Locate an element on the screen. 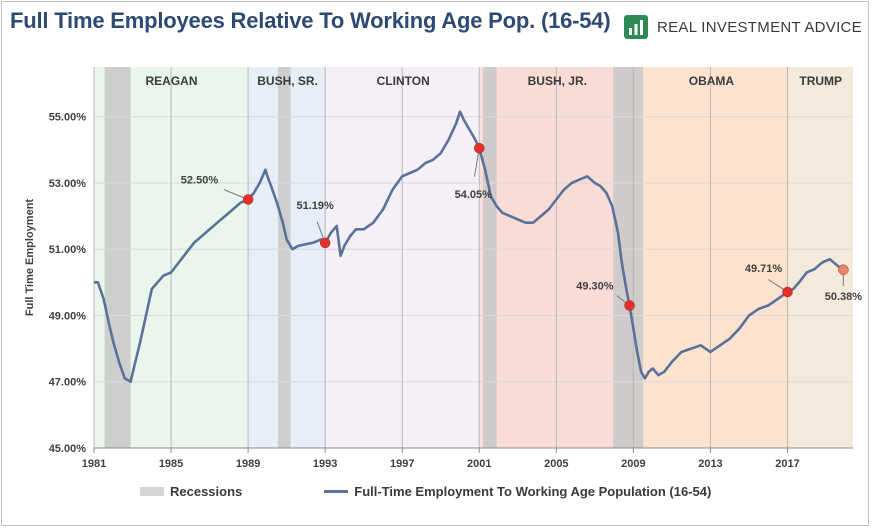 The height and width of the screenshot is (529, 872). x-tick-label: 2001 is located at coordinates (479, 464).